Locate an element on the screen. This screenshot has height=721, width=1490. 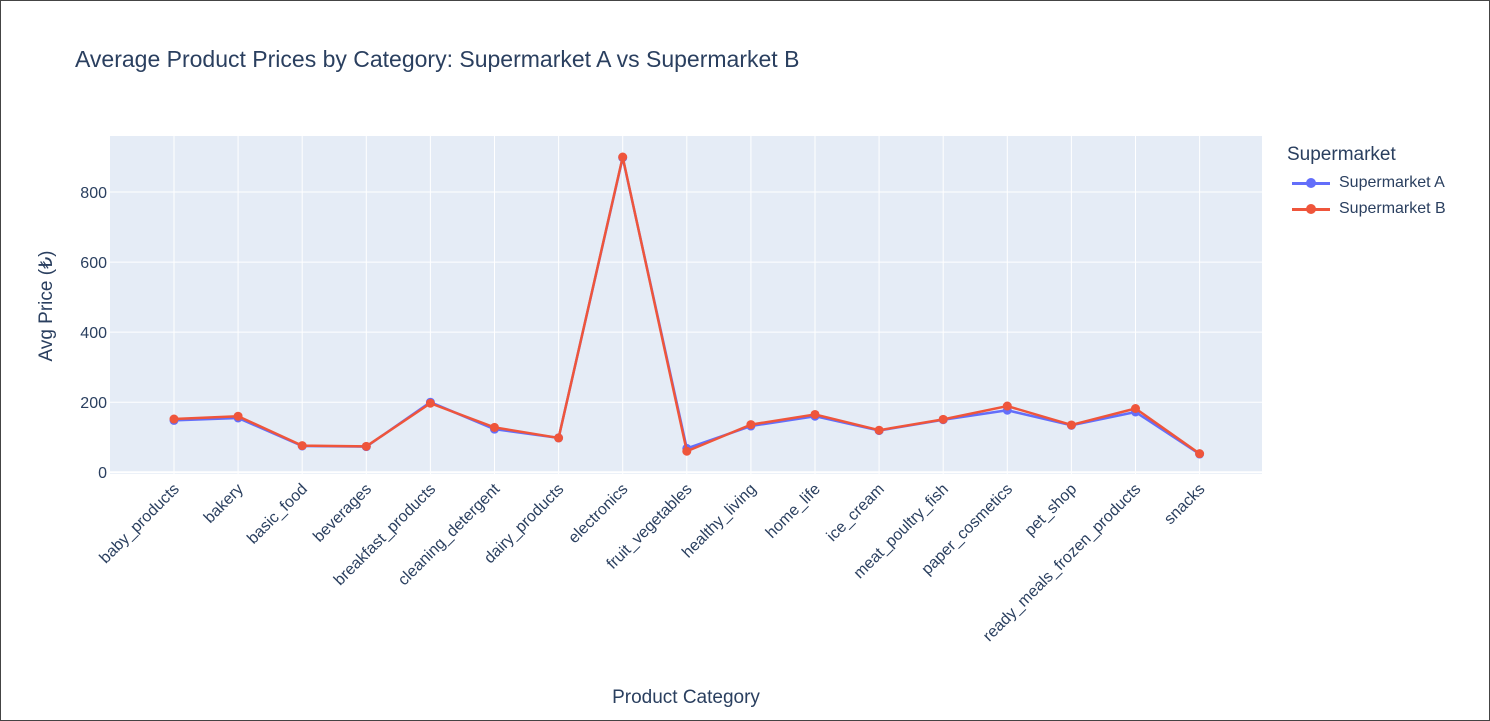
x-axis-title: Product Category is located at coordinates (686, 697).